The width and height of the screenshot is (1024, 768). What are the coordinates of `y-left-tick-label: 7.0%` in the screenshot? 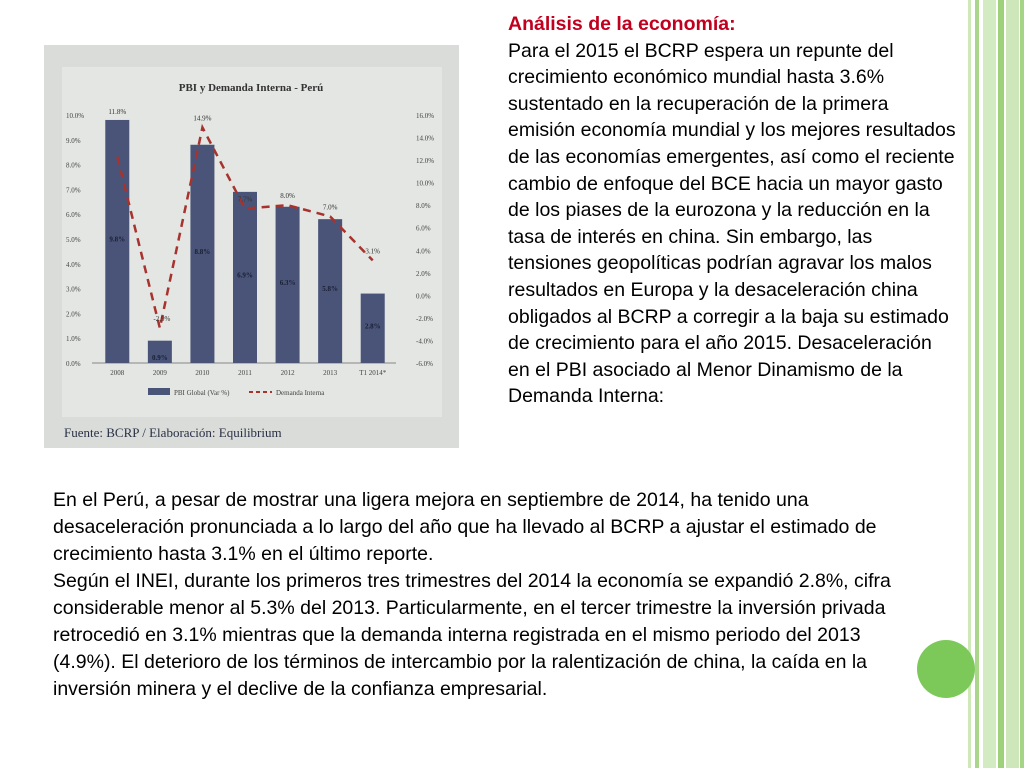 It's located at (73, 190).